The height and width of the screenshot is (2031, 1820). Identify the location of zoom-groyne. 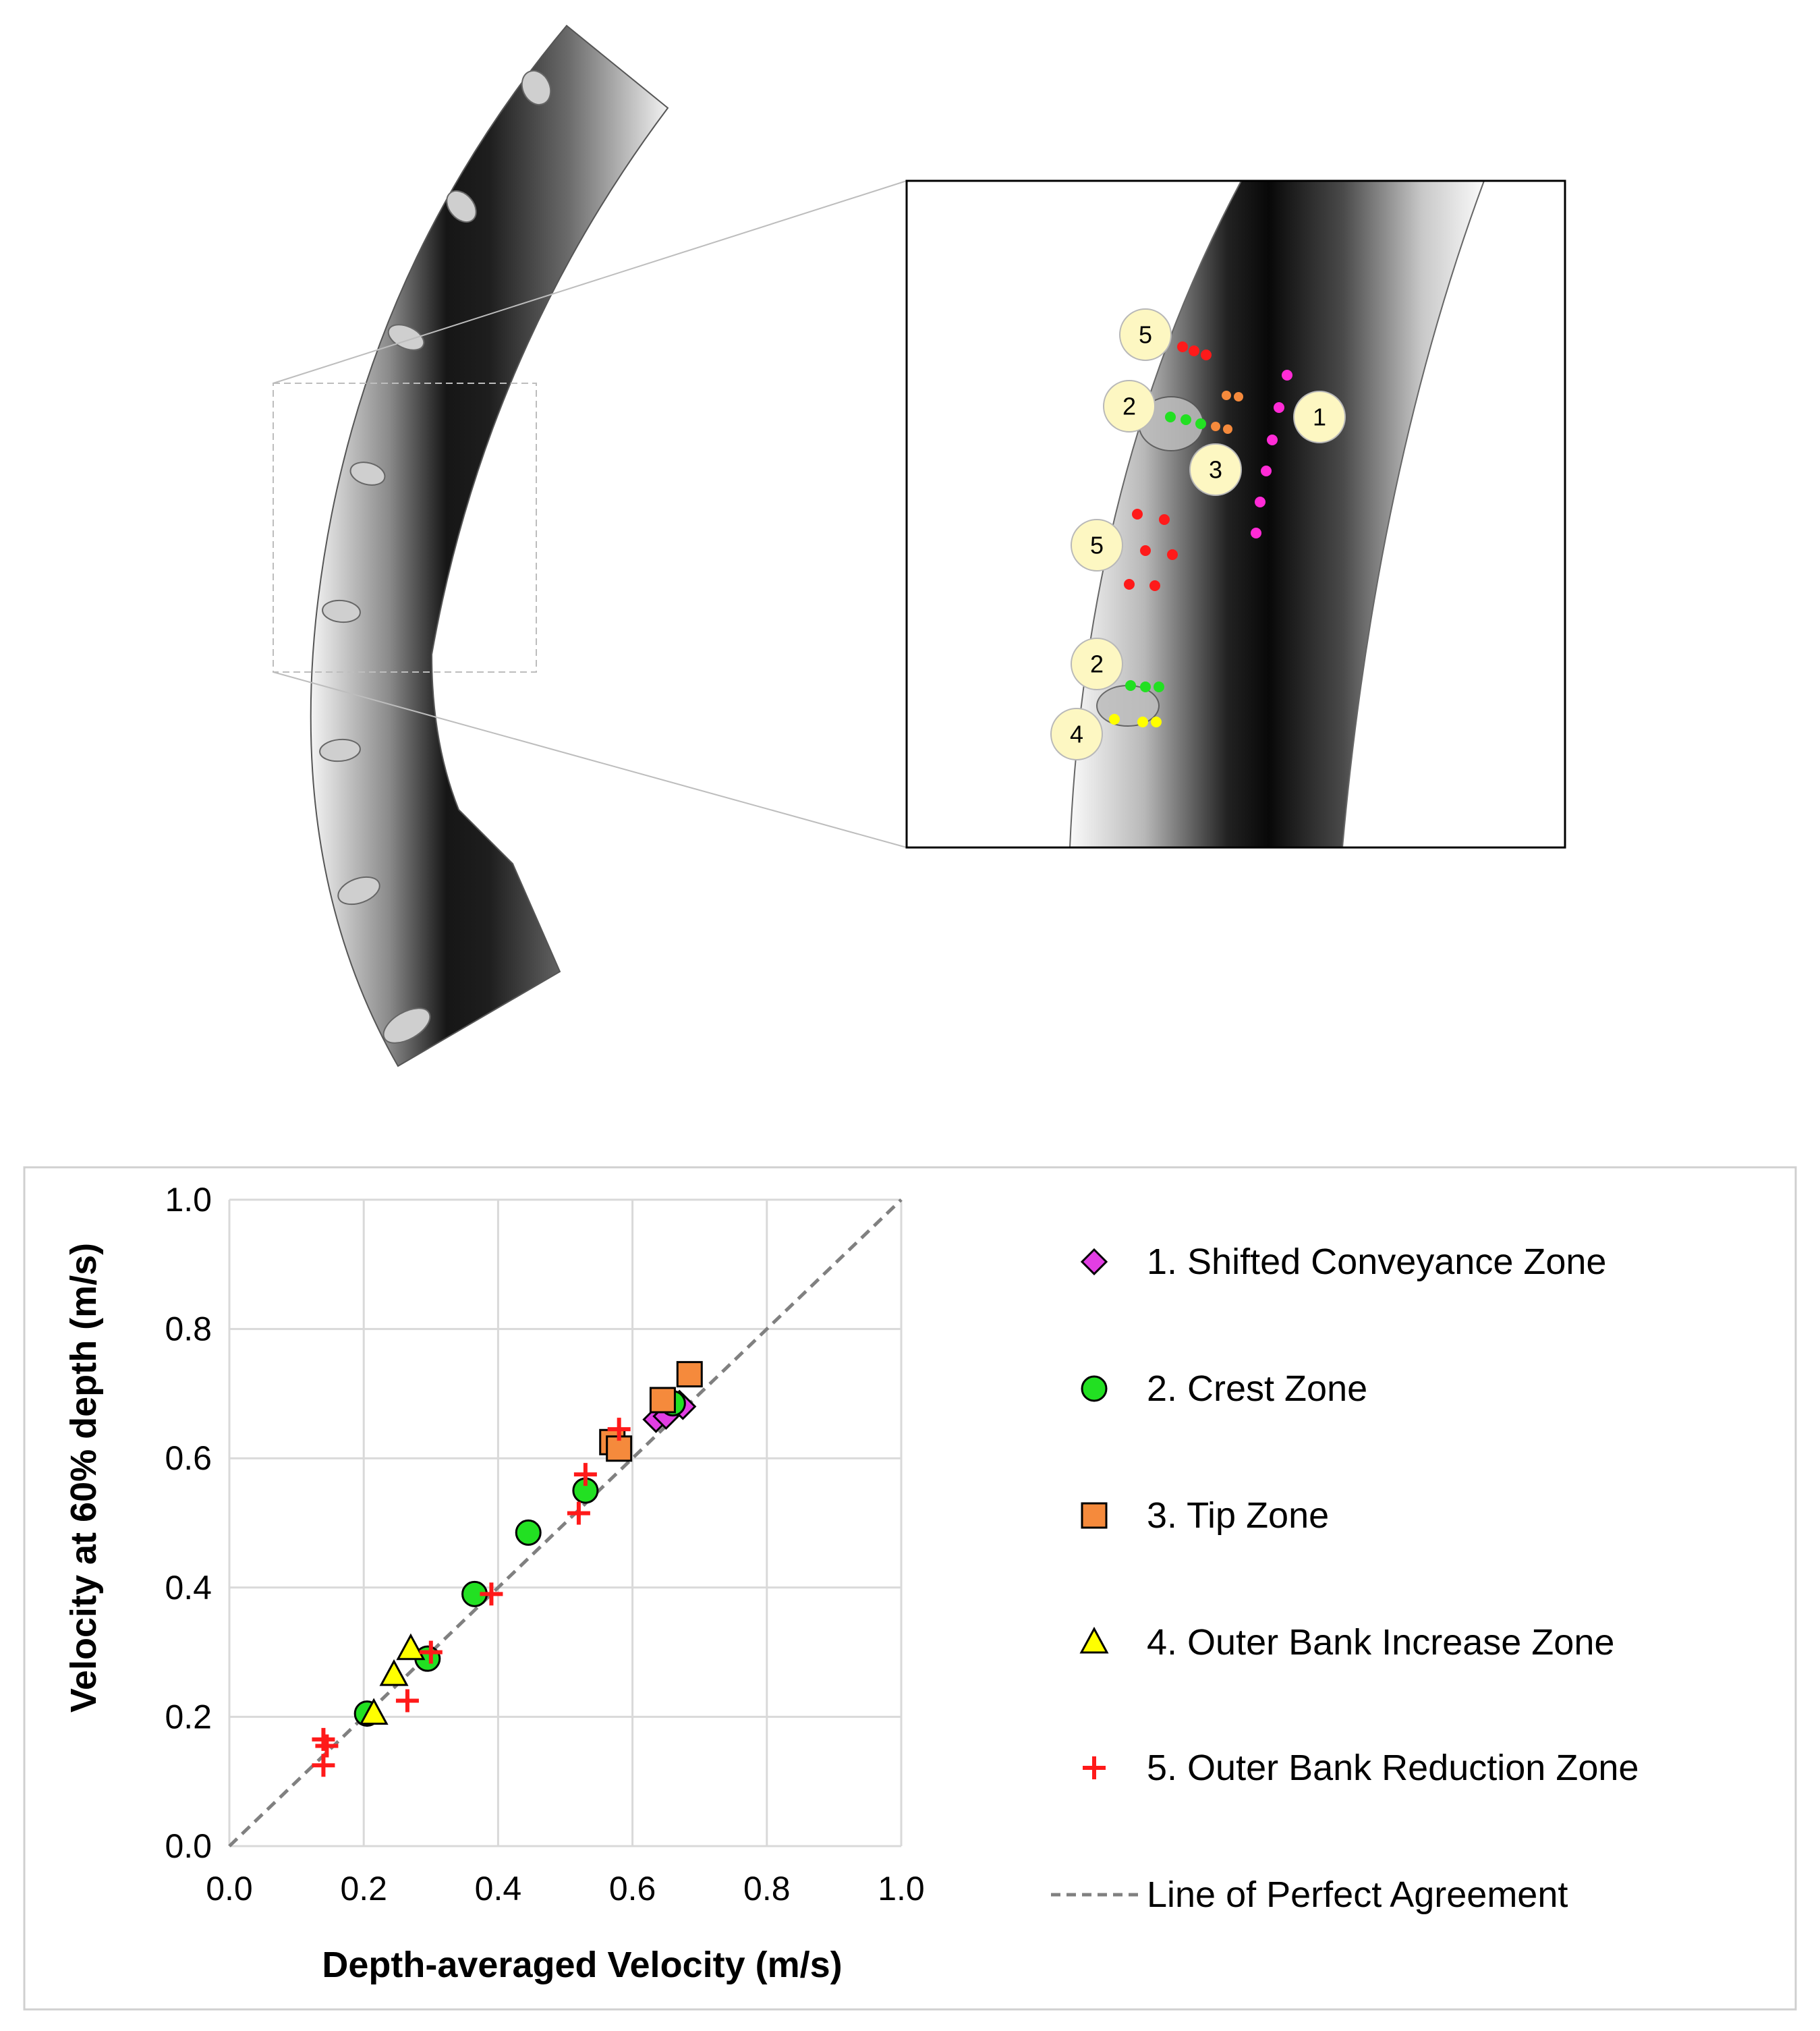
(1128, 706).